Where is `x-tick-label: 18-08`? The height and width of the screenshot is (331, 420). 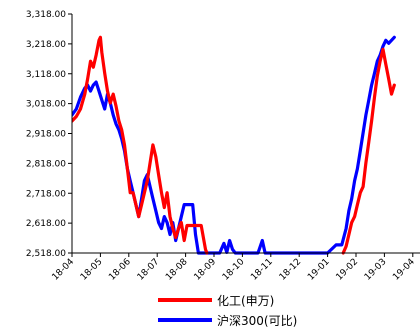 x-tick-label: 18-08 is located at coordinates (177, 270).